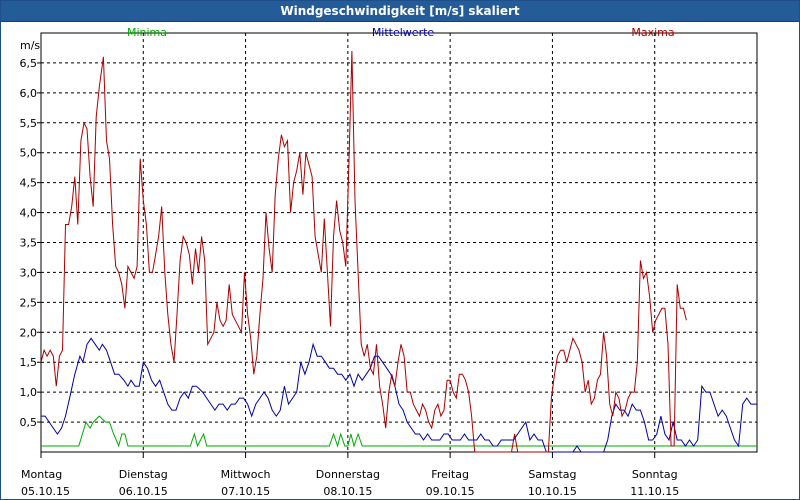 This screenshot has height=500, width=800. I want to click on y-tick-label: 2,0, so click(29, 332).